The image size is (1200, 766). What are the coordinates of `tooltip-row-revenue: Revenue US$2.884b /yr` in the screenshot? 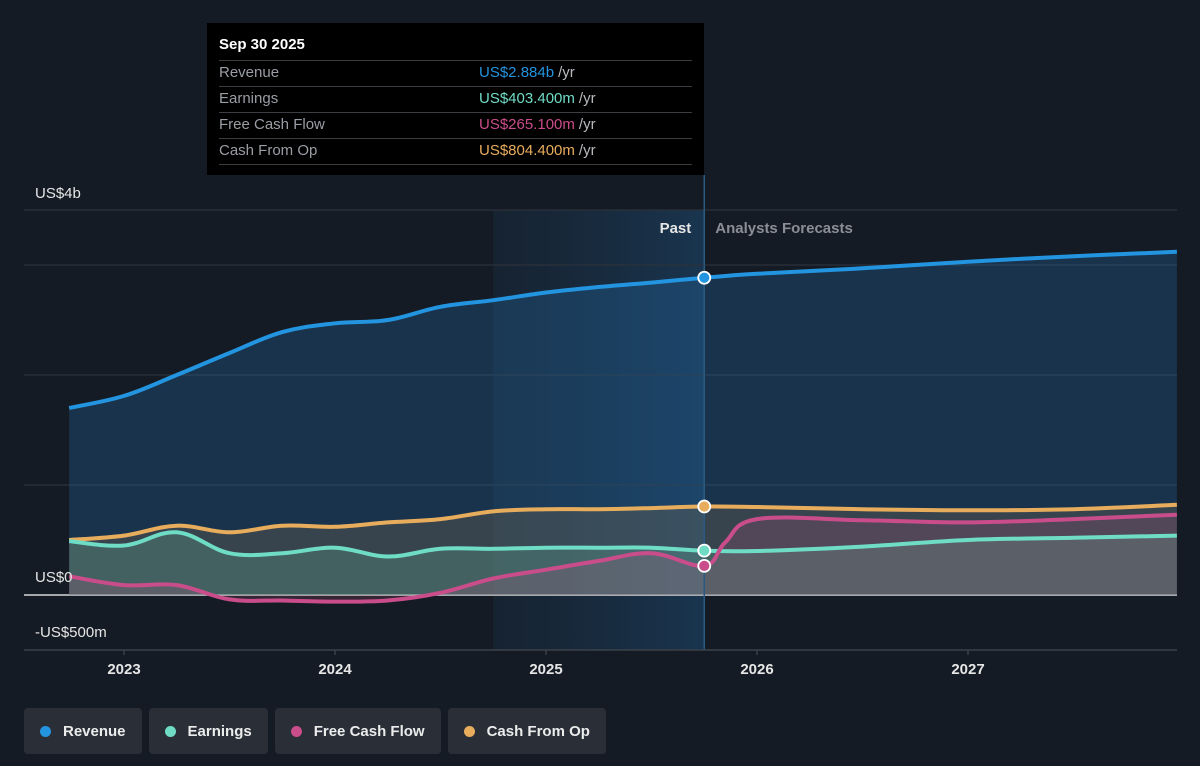 It's located at (455, 74).